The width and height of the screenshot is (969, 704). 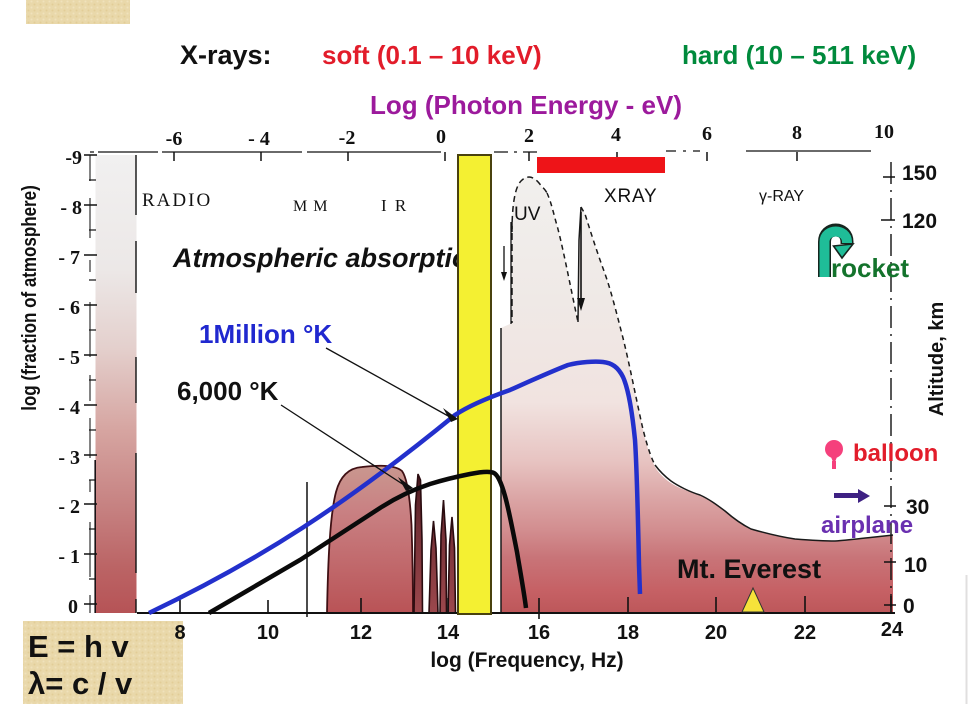 What do you see at coordinates (526, 660) in the screenshot?
I see `svg-text: log (Frequency, Hz)` at bounding box center [526, 660].